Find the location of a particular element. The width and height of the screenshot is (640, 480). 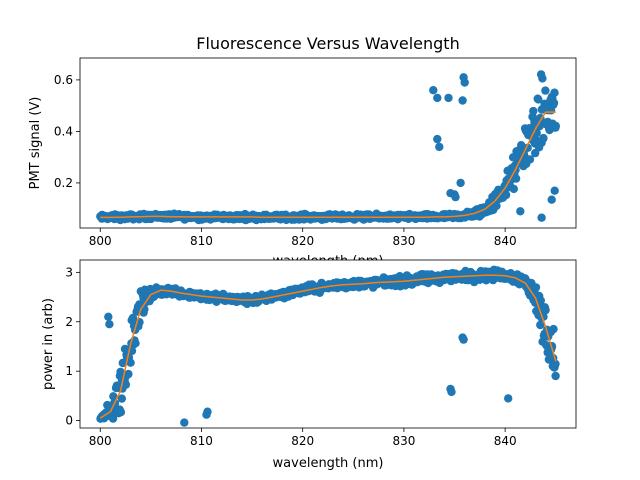

pmt-x-ticks: 800 810 820 830 840 is located at coordinates (303, 238).